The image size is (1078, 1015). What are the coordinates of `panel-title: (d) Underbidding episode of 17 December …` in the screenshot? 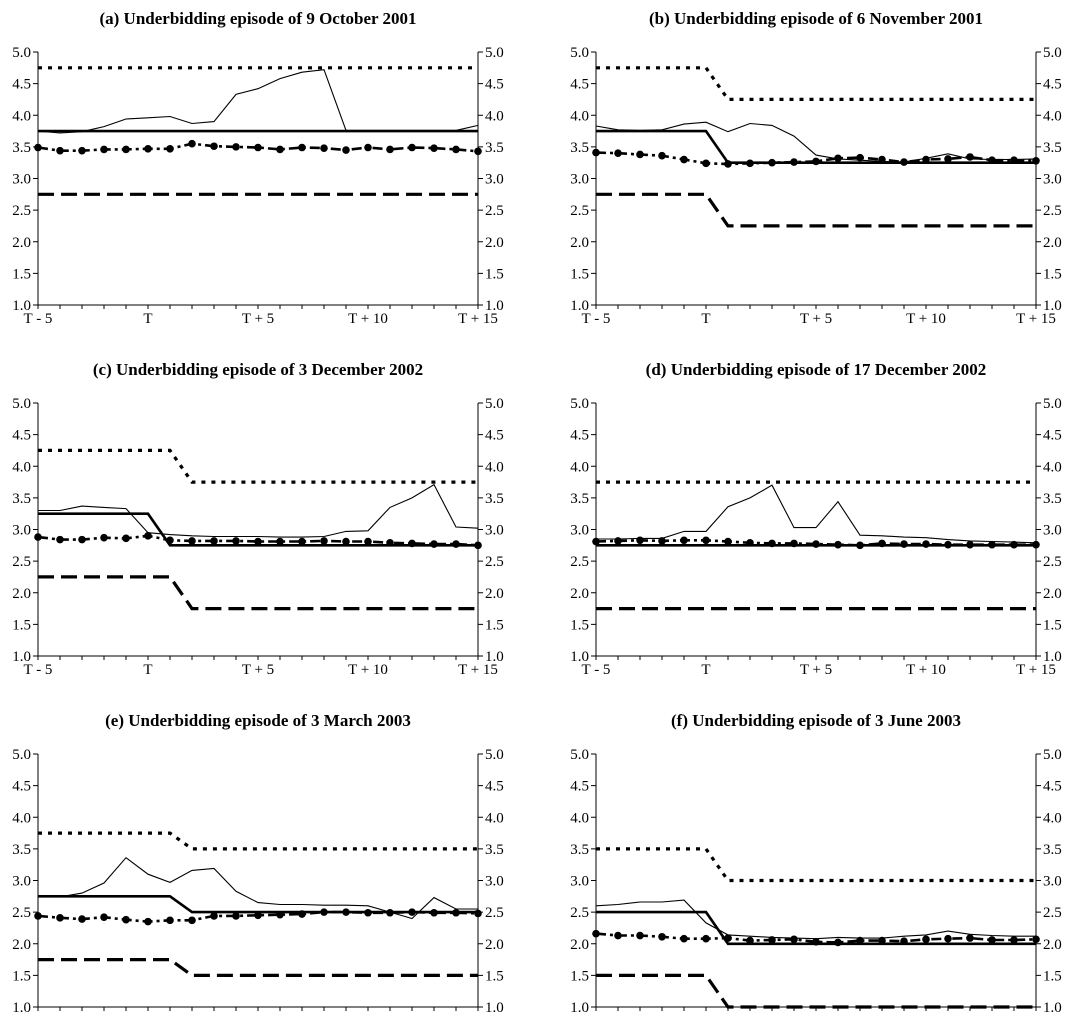 It's located at (816, 369).